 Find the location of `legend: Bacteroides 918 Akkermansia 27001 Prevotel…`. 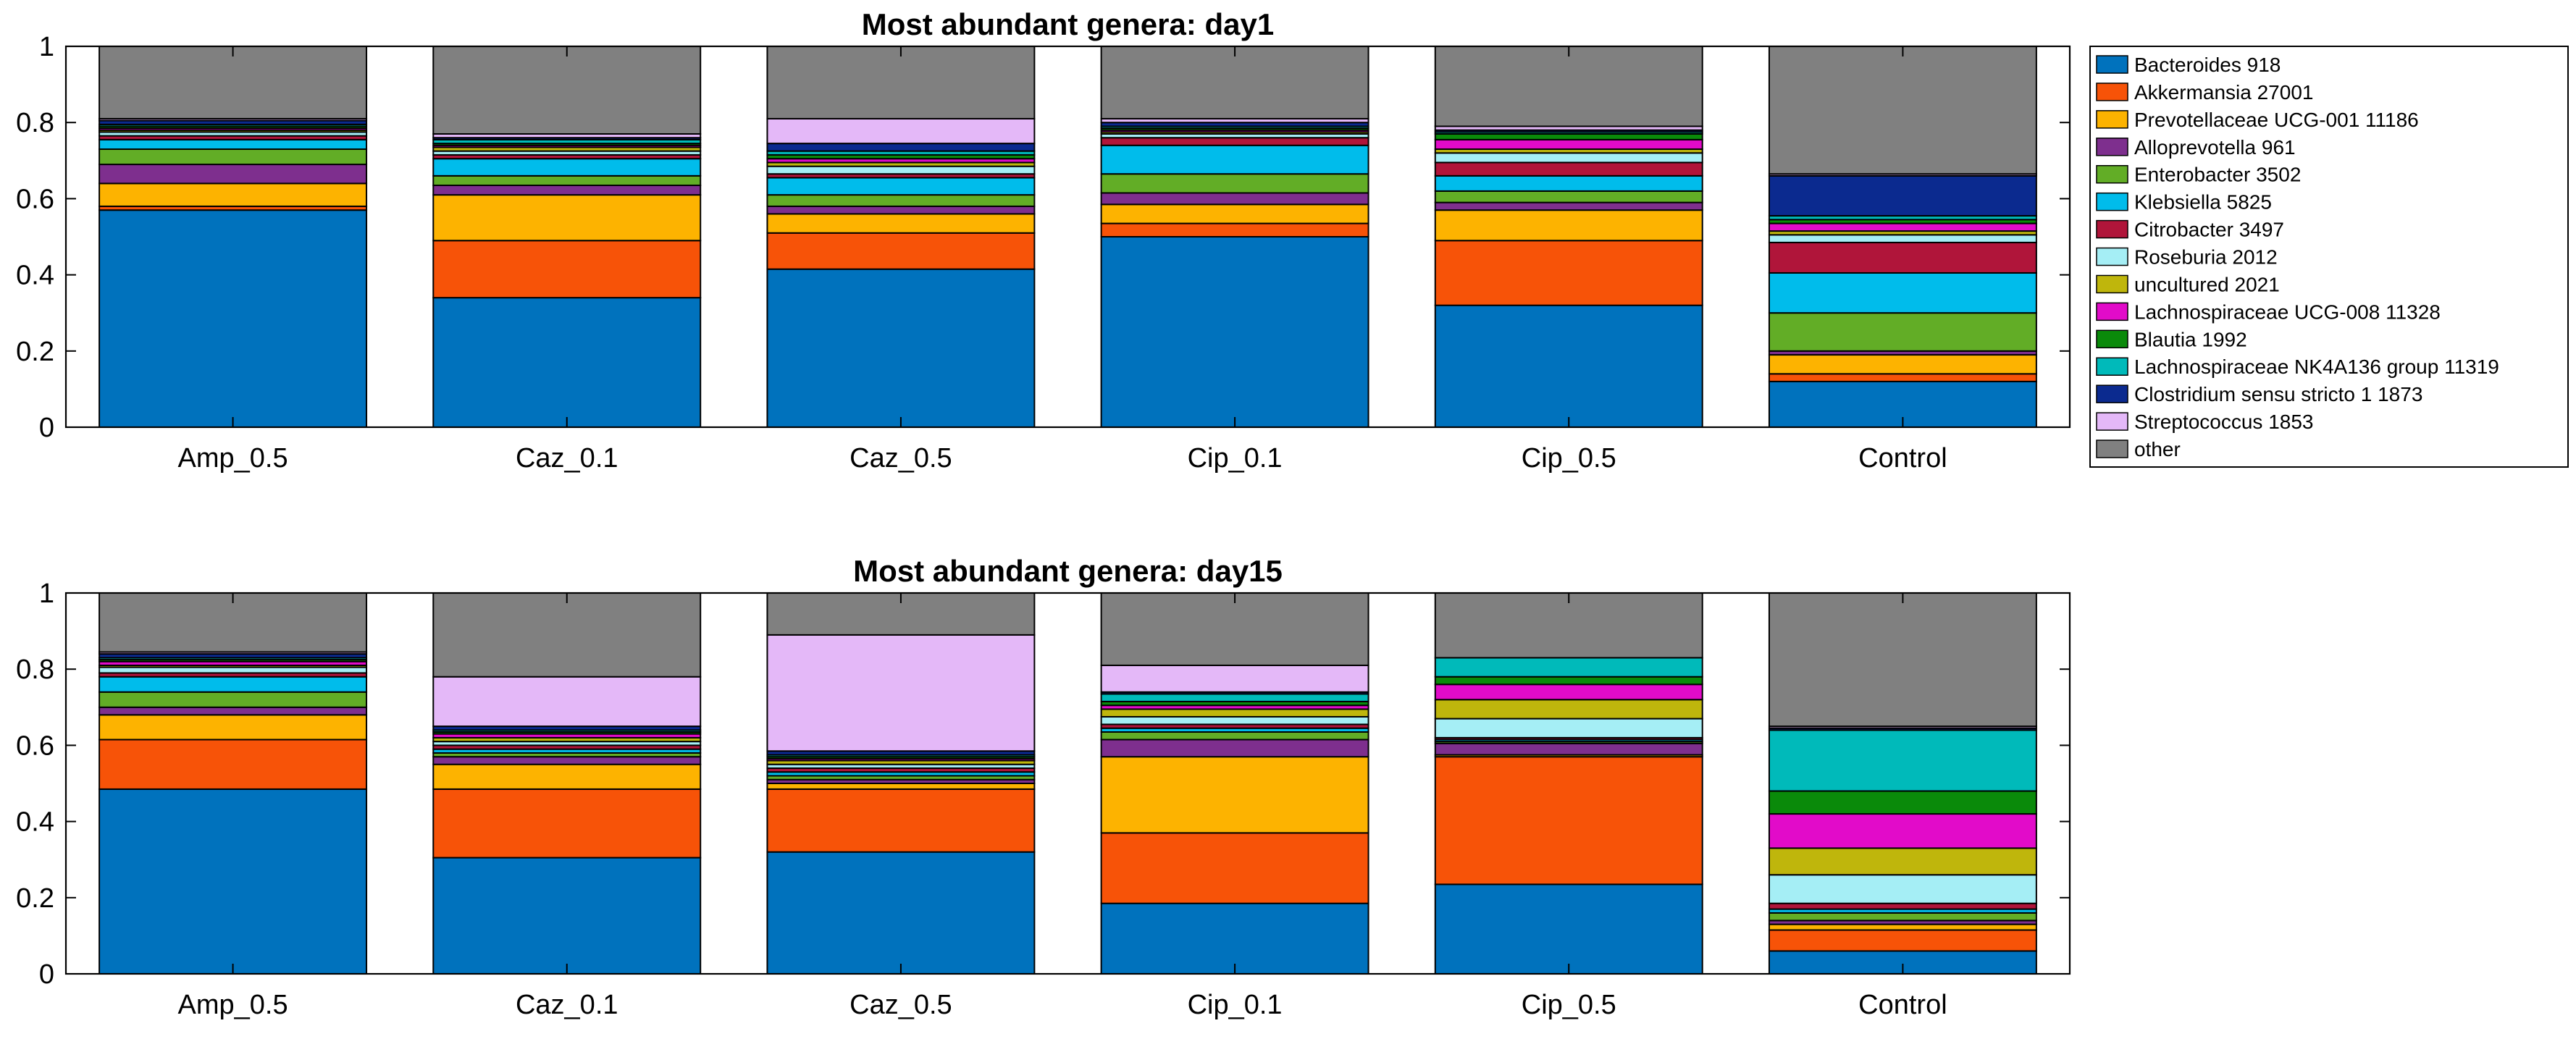

legend: Bacteroides 918 Akkermansia 27001 Prevotel… is located at coordinates (2329, 257).